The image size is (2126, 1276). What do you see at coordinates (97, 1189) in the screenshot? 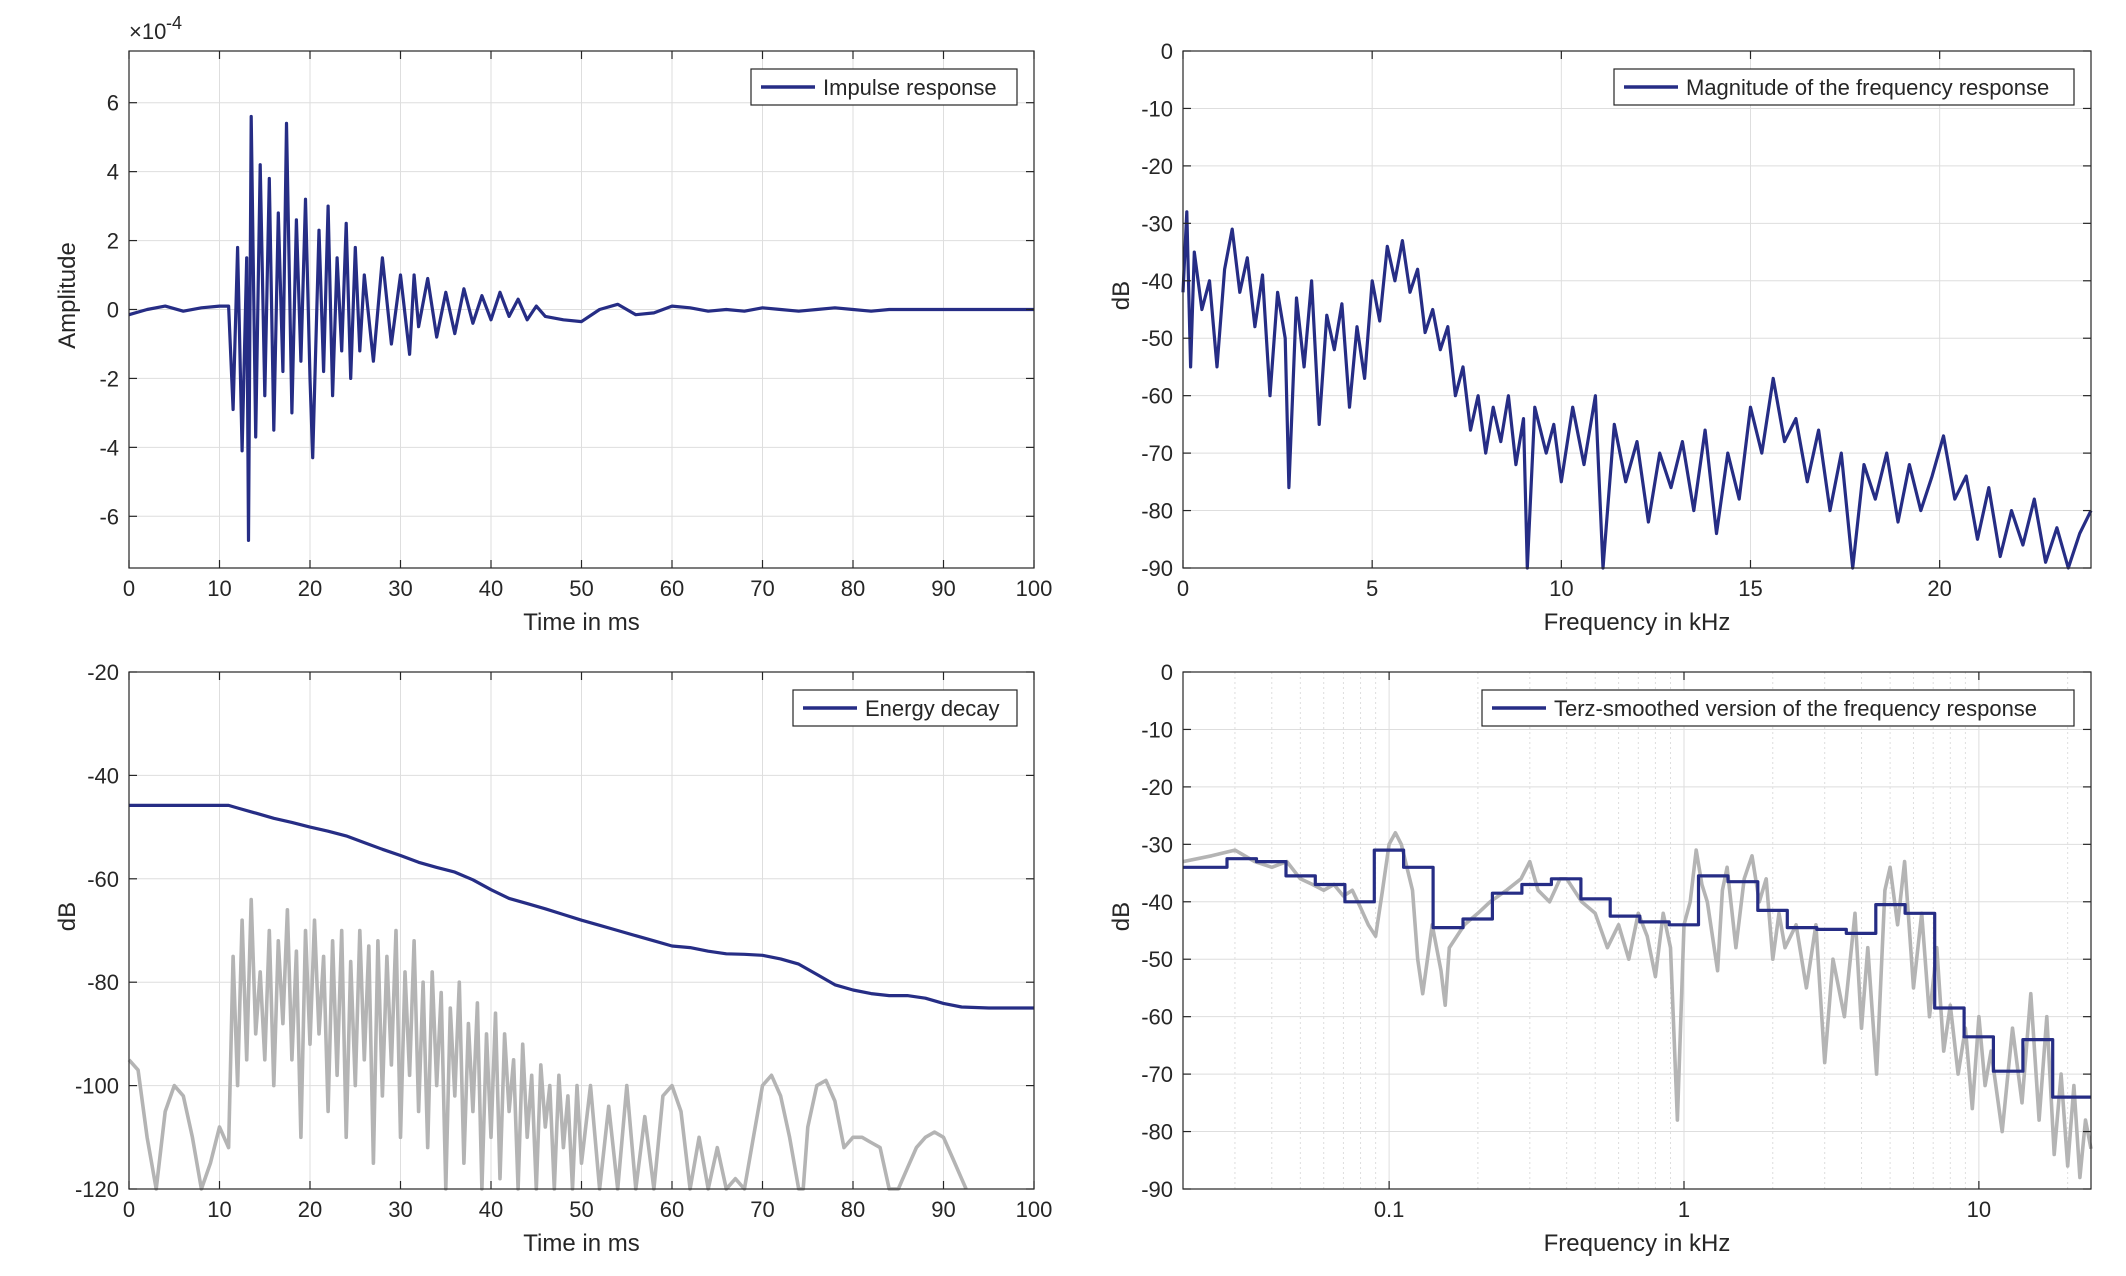
I see `y-tick-label: -120` at bounding box center [97, 1189].